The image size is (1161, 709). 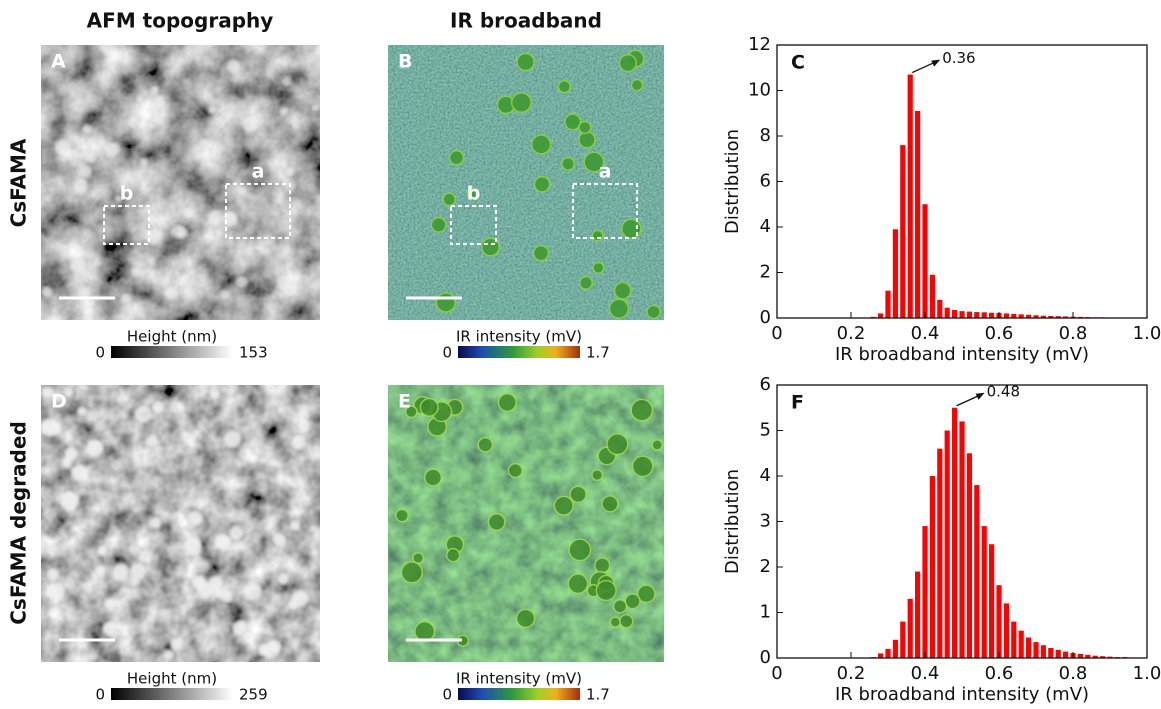 I want to click on colorbar, so click(x=172, y=694).